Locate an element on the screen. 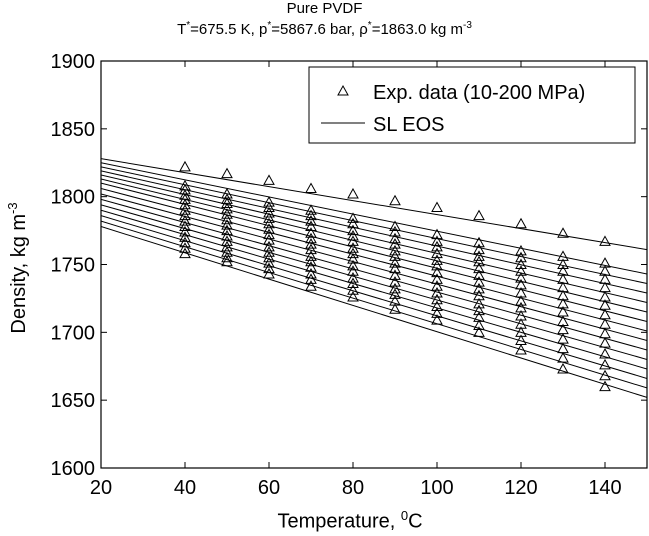 The image size is (649, 536). x-tick-label: 60 is located at coordinates (269, 488).